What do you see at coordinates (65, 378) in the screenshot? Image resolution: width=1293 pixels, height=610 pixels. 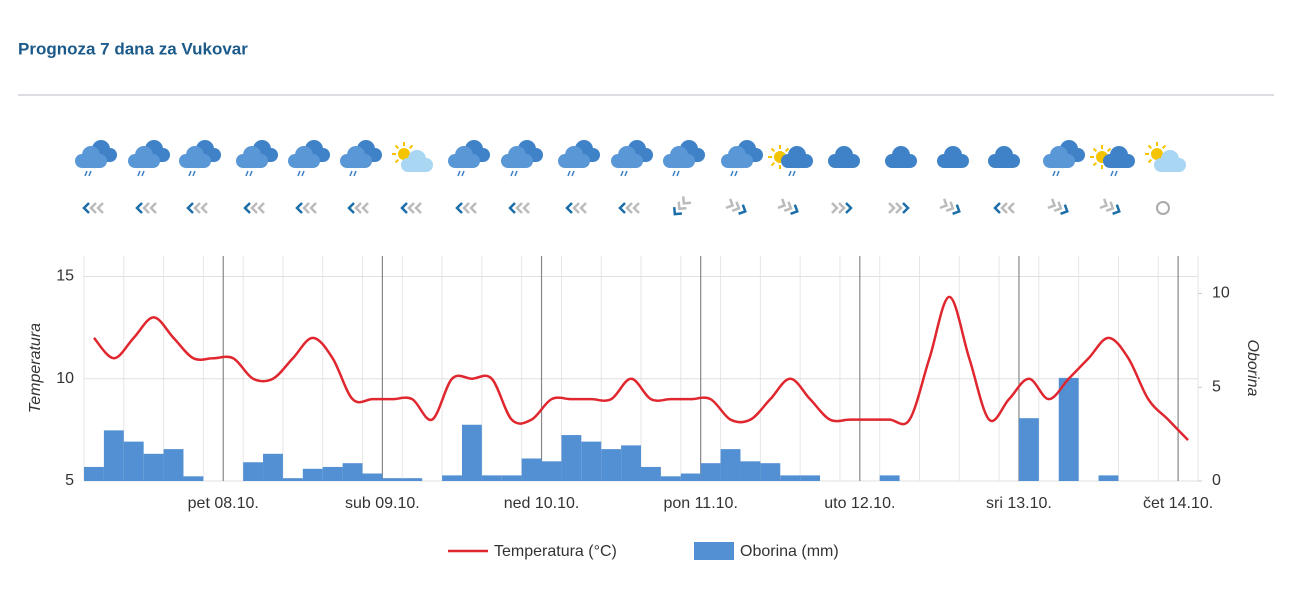 I see `y-tick-label: 10` at bounding box center [65, 378].